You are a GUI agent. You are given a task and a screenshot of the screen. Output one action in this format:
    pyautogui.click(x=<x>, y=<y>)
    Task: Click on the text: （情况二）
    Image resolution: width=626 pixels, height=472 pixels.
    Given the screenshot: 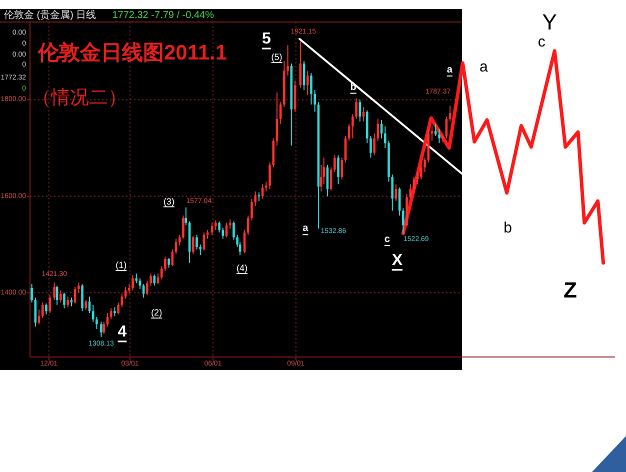 What is the action you would take?
    pyautogui.click(x=79, y=98)
    